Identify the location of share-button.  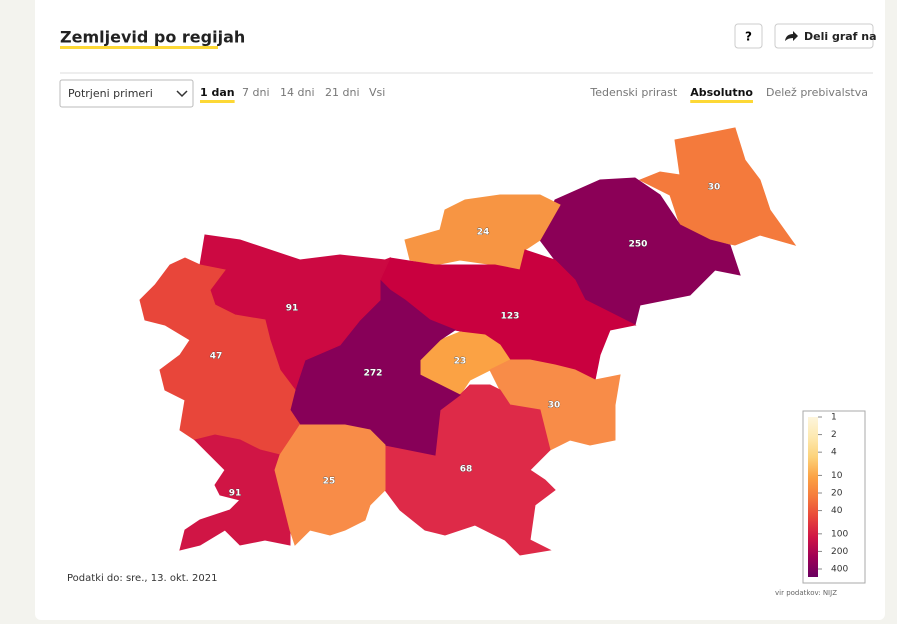
(824, 36).